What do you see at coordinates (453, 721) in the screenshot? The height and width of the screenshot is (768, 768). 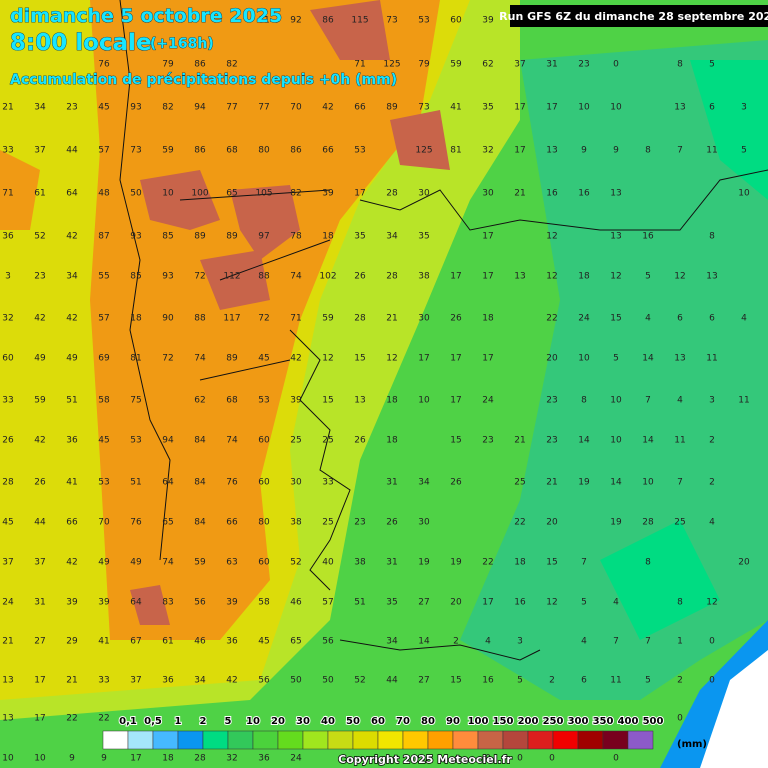 I see `legend-label: 90` at bounding box center [453, 721].